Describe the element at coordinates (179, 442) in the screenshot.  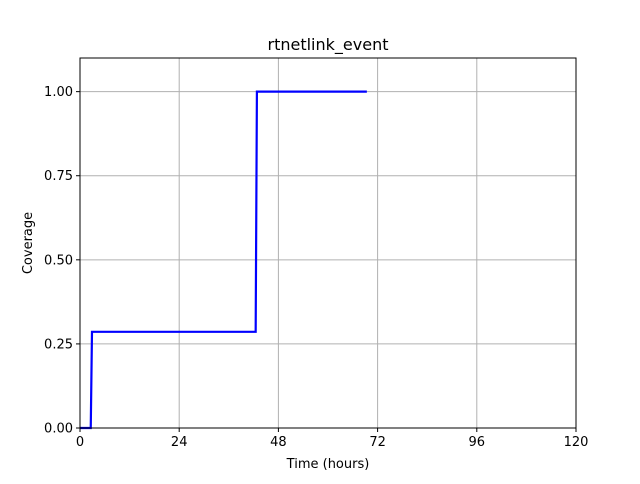
I see `x-tick-label: 24` at that location.